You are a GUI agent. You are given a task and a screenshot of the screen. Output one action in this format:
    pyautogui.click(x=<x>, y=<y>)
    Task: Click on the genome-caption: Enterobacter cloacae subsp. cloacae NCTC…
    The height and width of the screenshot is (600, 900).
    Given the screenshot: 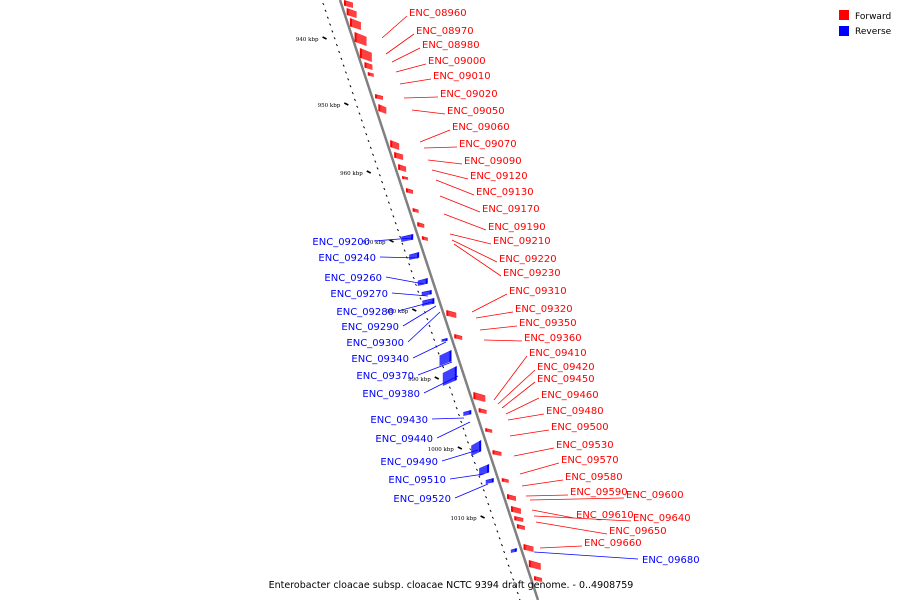 What is the action you would take?
    pyautogui.click(x=451, y=585)
    